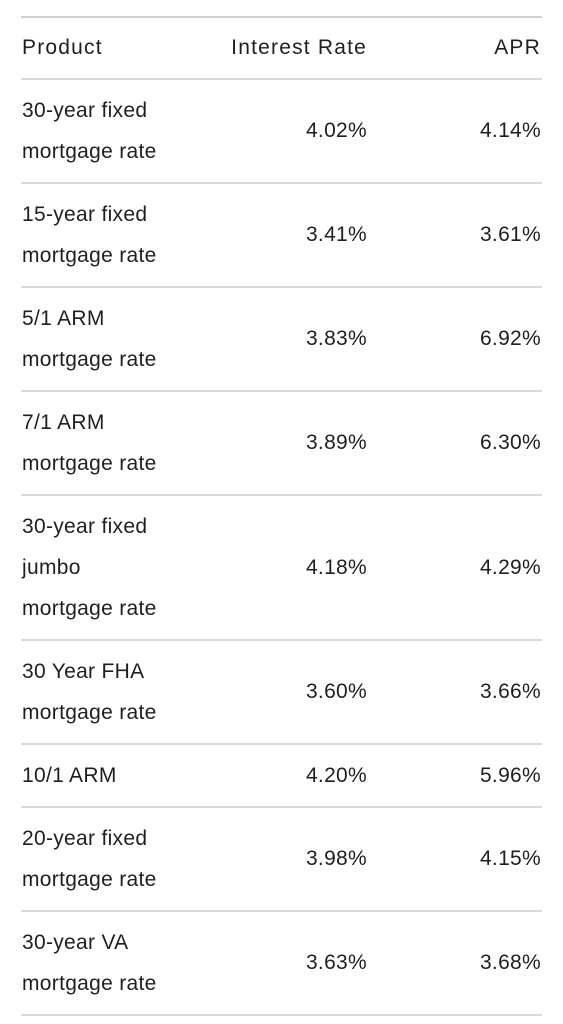  I want to click on apr-cell: 6.92%, so click(454, 339).